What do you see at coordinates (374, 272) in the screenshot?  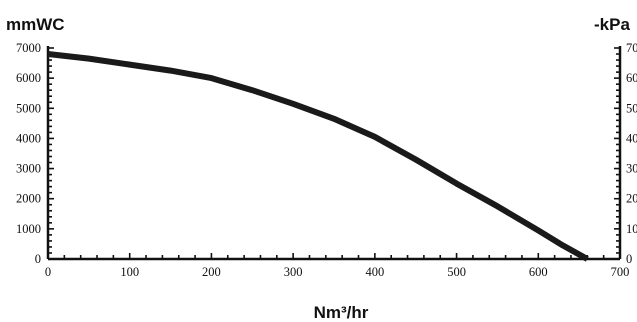 I see `x-tick-label: 400` at bounding box center [374, 272].